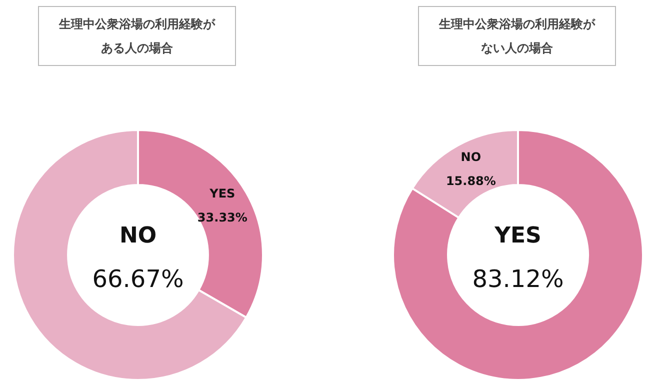 The width and height of the screenshot is (658, 388). What do you see at coordinates (222, 217) in the screenshot?
I see `data-label: 33.33%` at bounding box center [222, 217].